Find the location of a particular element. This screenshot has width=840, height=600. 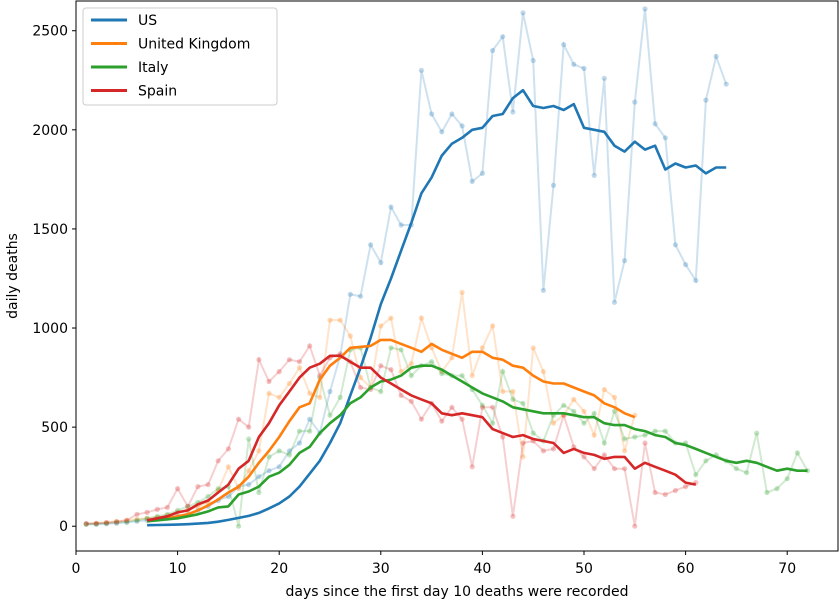

x-tick-label: 0 is located at coordinates (76, 569).